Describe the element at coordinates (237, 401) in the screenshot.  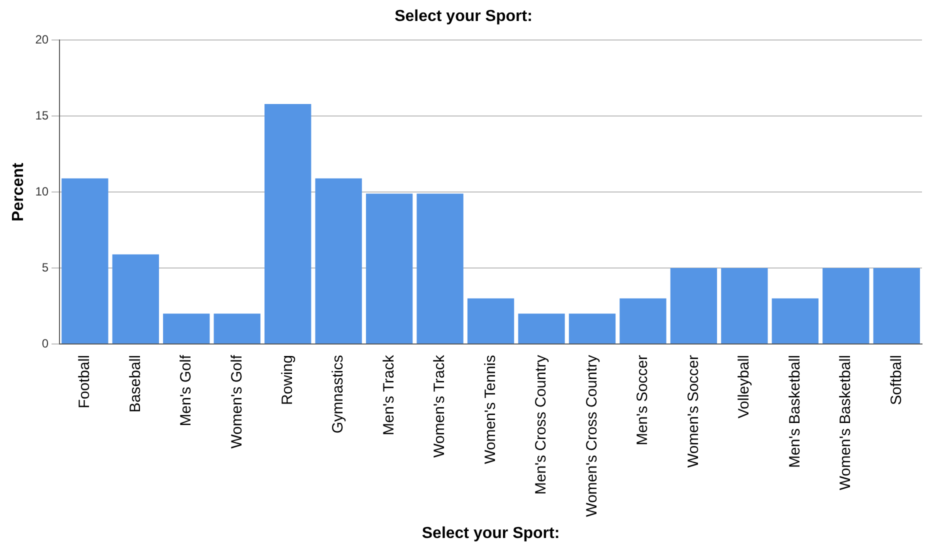
I see `x-tick-label: Women's Golf` at that location.